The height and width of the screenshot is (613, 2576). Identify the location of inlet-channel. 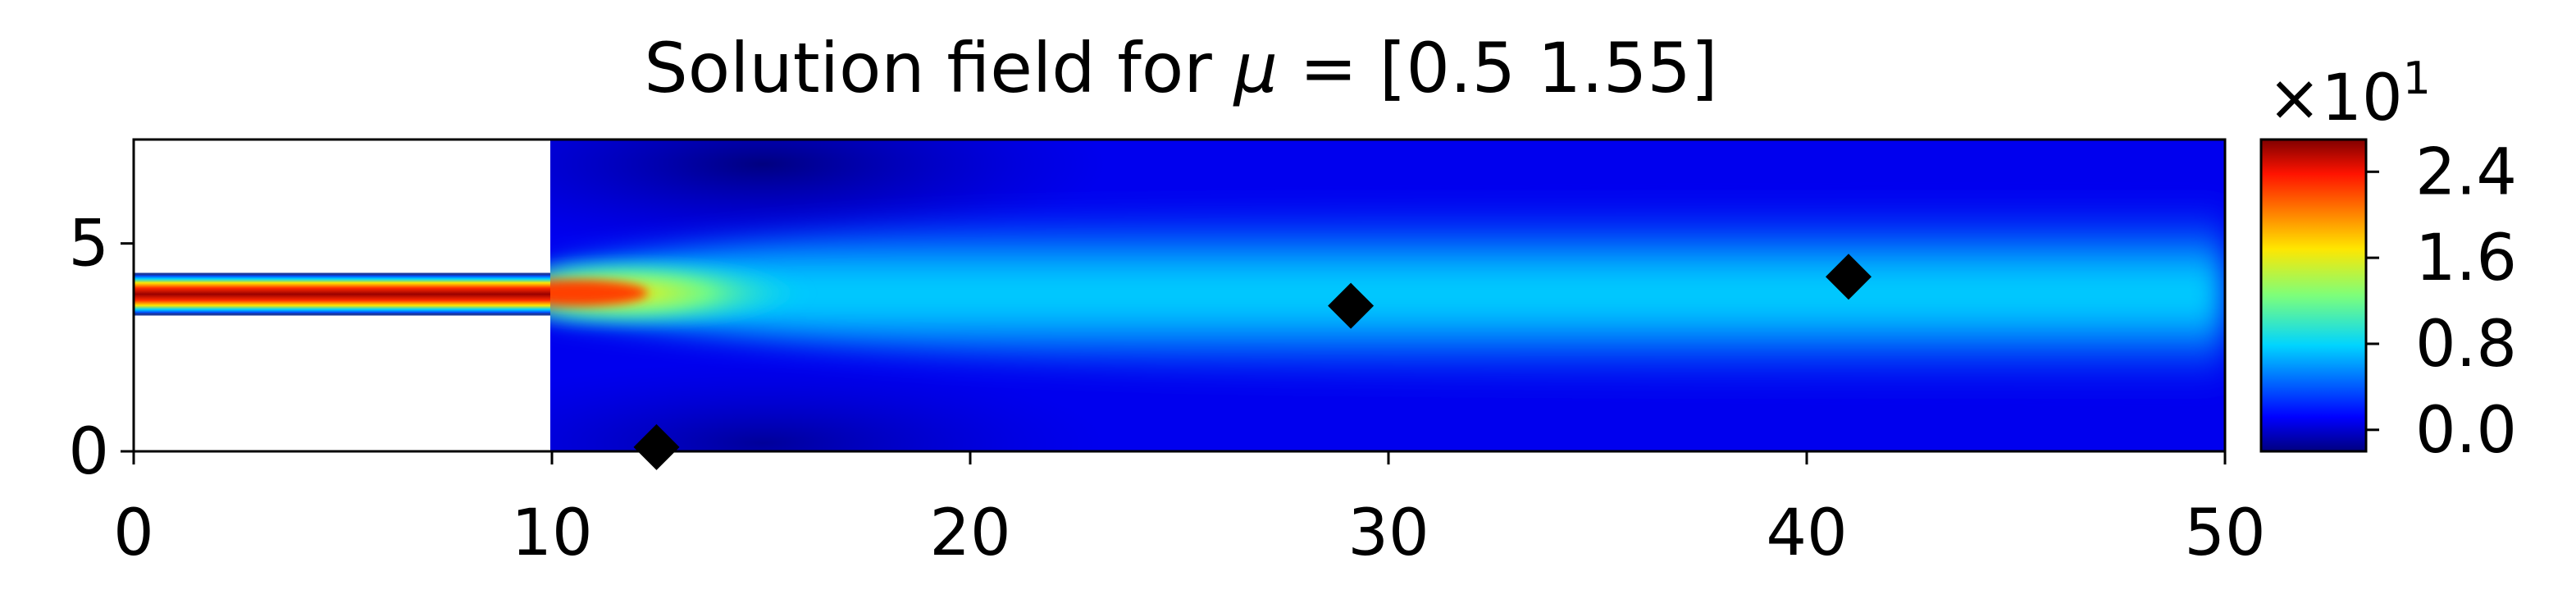
(342, 294).